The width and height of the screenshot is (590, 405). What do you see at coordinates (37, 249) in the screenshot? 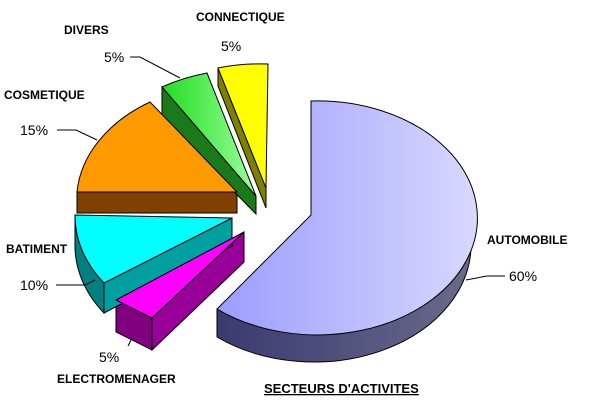
I see `label-batiment-name: BATIMENT` at bounding box center [37, 249].